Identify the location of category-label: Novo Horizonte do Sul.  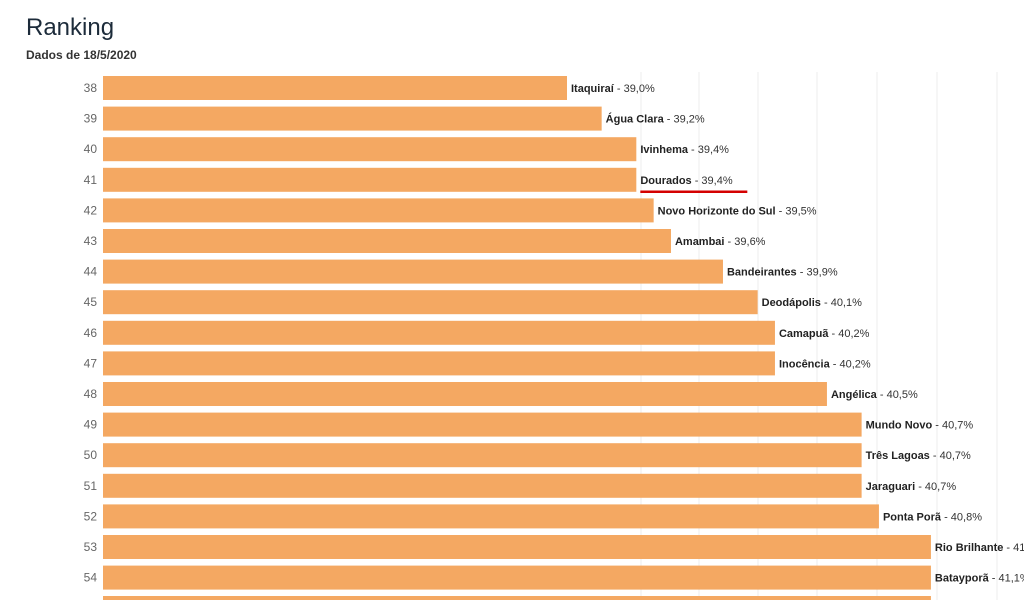
(717, 211).